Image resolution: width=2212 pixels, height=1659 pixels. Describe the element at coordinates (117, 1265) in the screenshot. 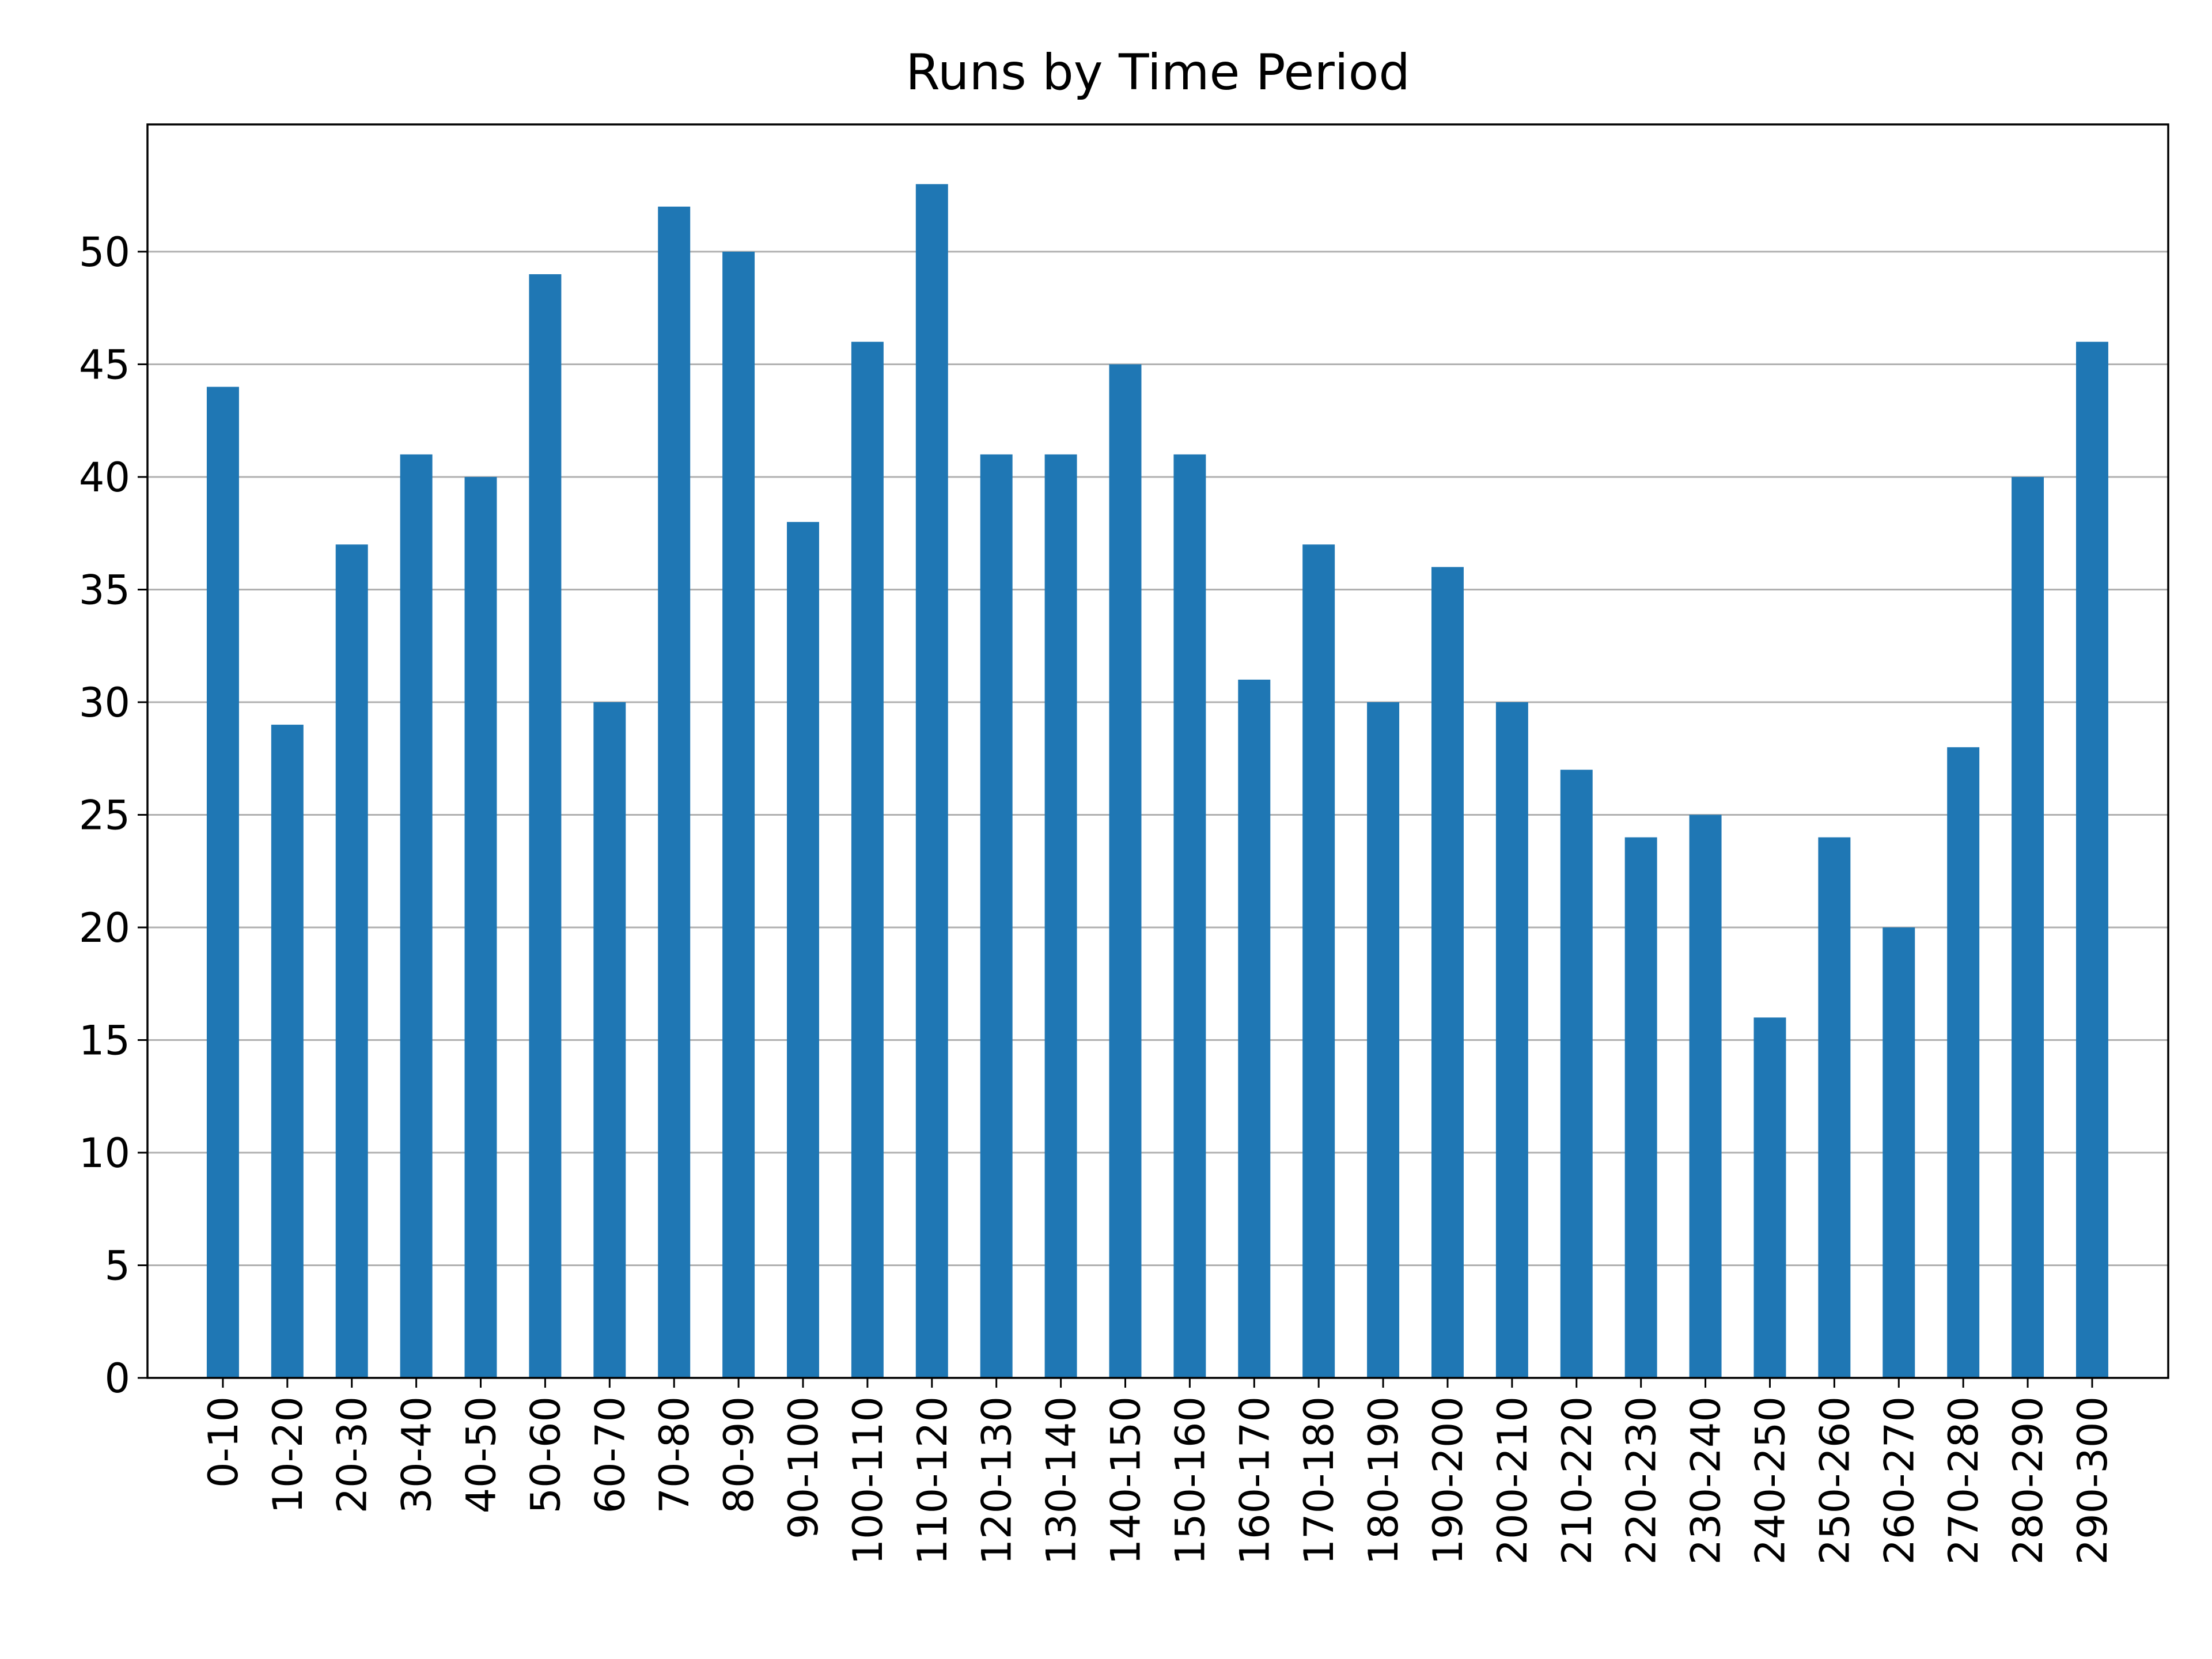

I see `y-tick-label: 5` at that location.